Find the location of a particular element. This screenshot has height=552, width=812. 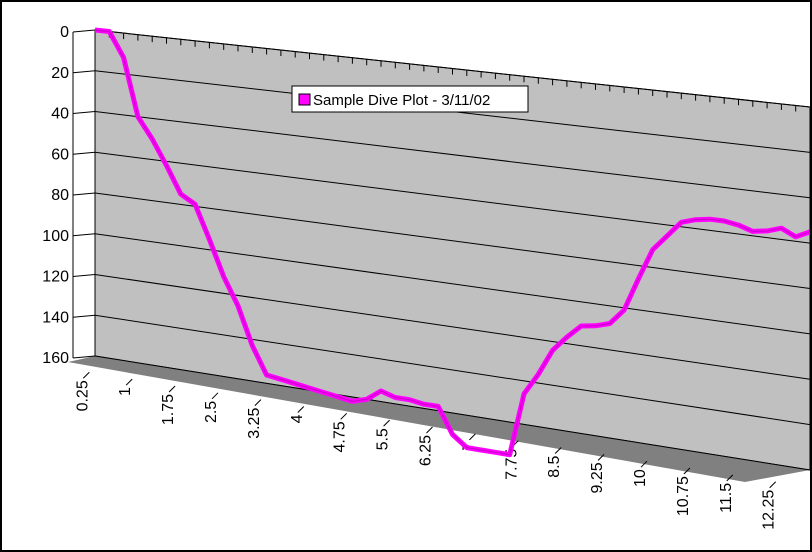

legend-swatch is located at coordinates (304, 99).